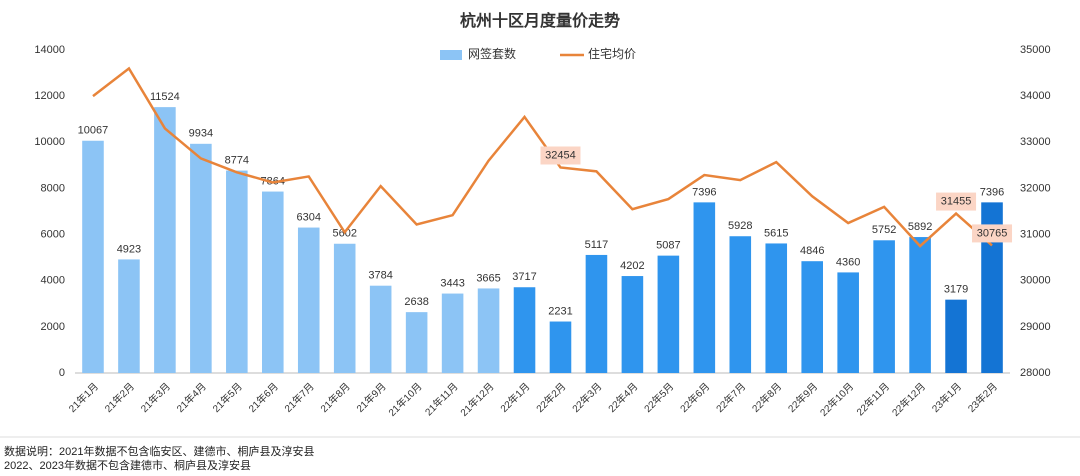 This screenshot has height=476, width=1080. Describe the element at coordinates (836, 399) in the screenshot. I see `x-tick-label: 22年10月` at that location.